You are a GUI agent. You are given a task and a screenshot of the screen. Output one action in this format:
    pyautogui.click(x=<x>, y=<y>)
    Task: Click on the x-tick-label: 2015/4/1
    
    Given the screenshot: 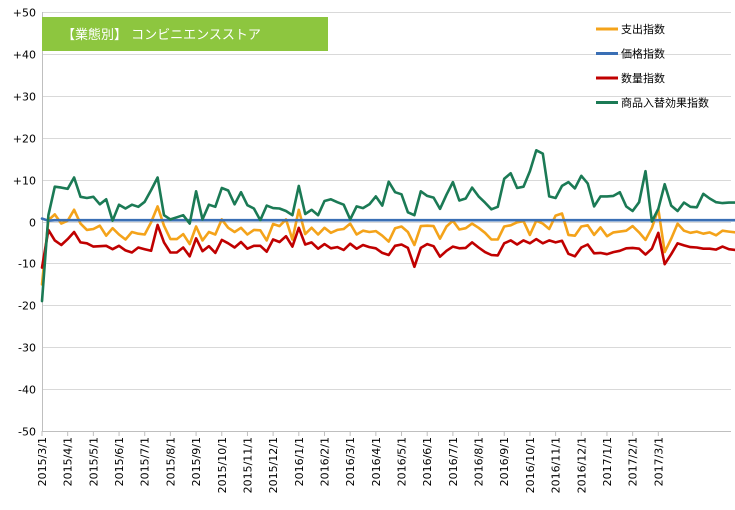 What is the action you would take?
    pyautogui.click(x=68, y=461)
    